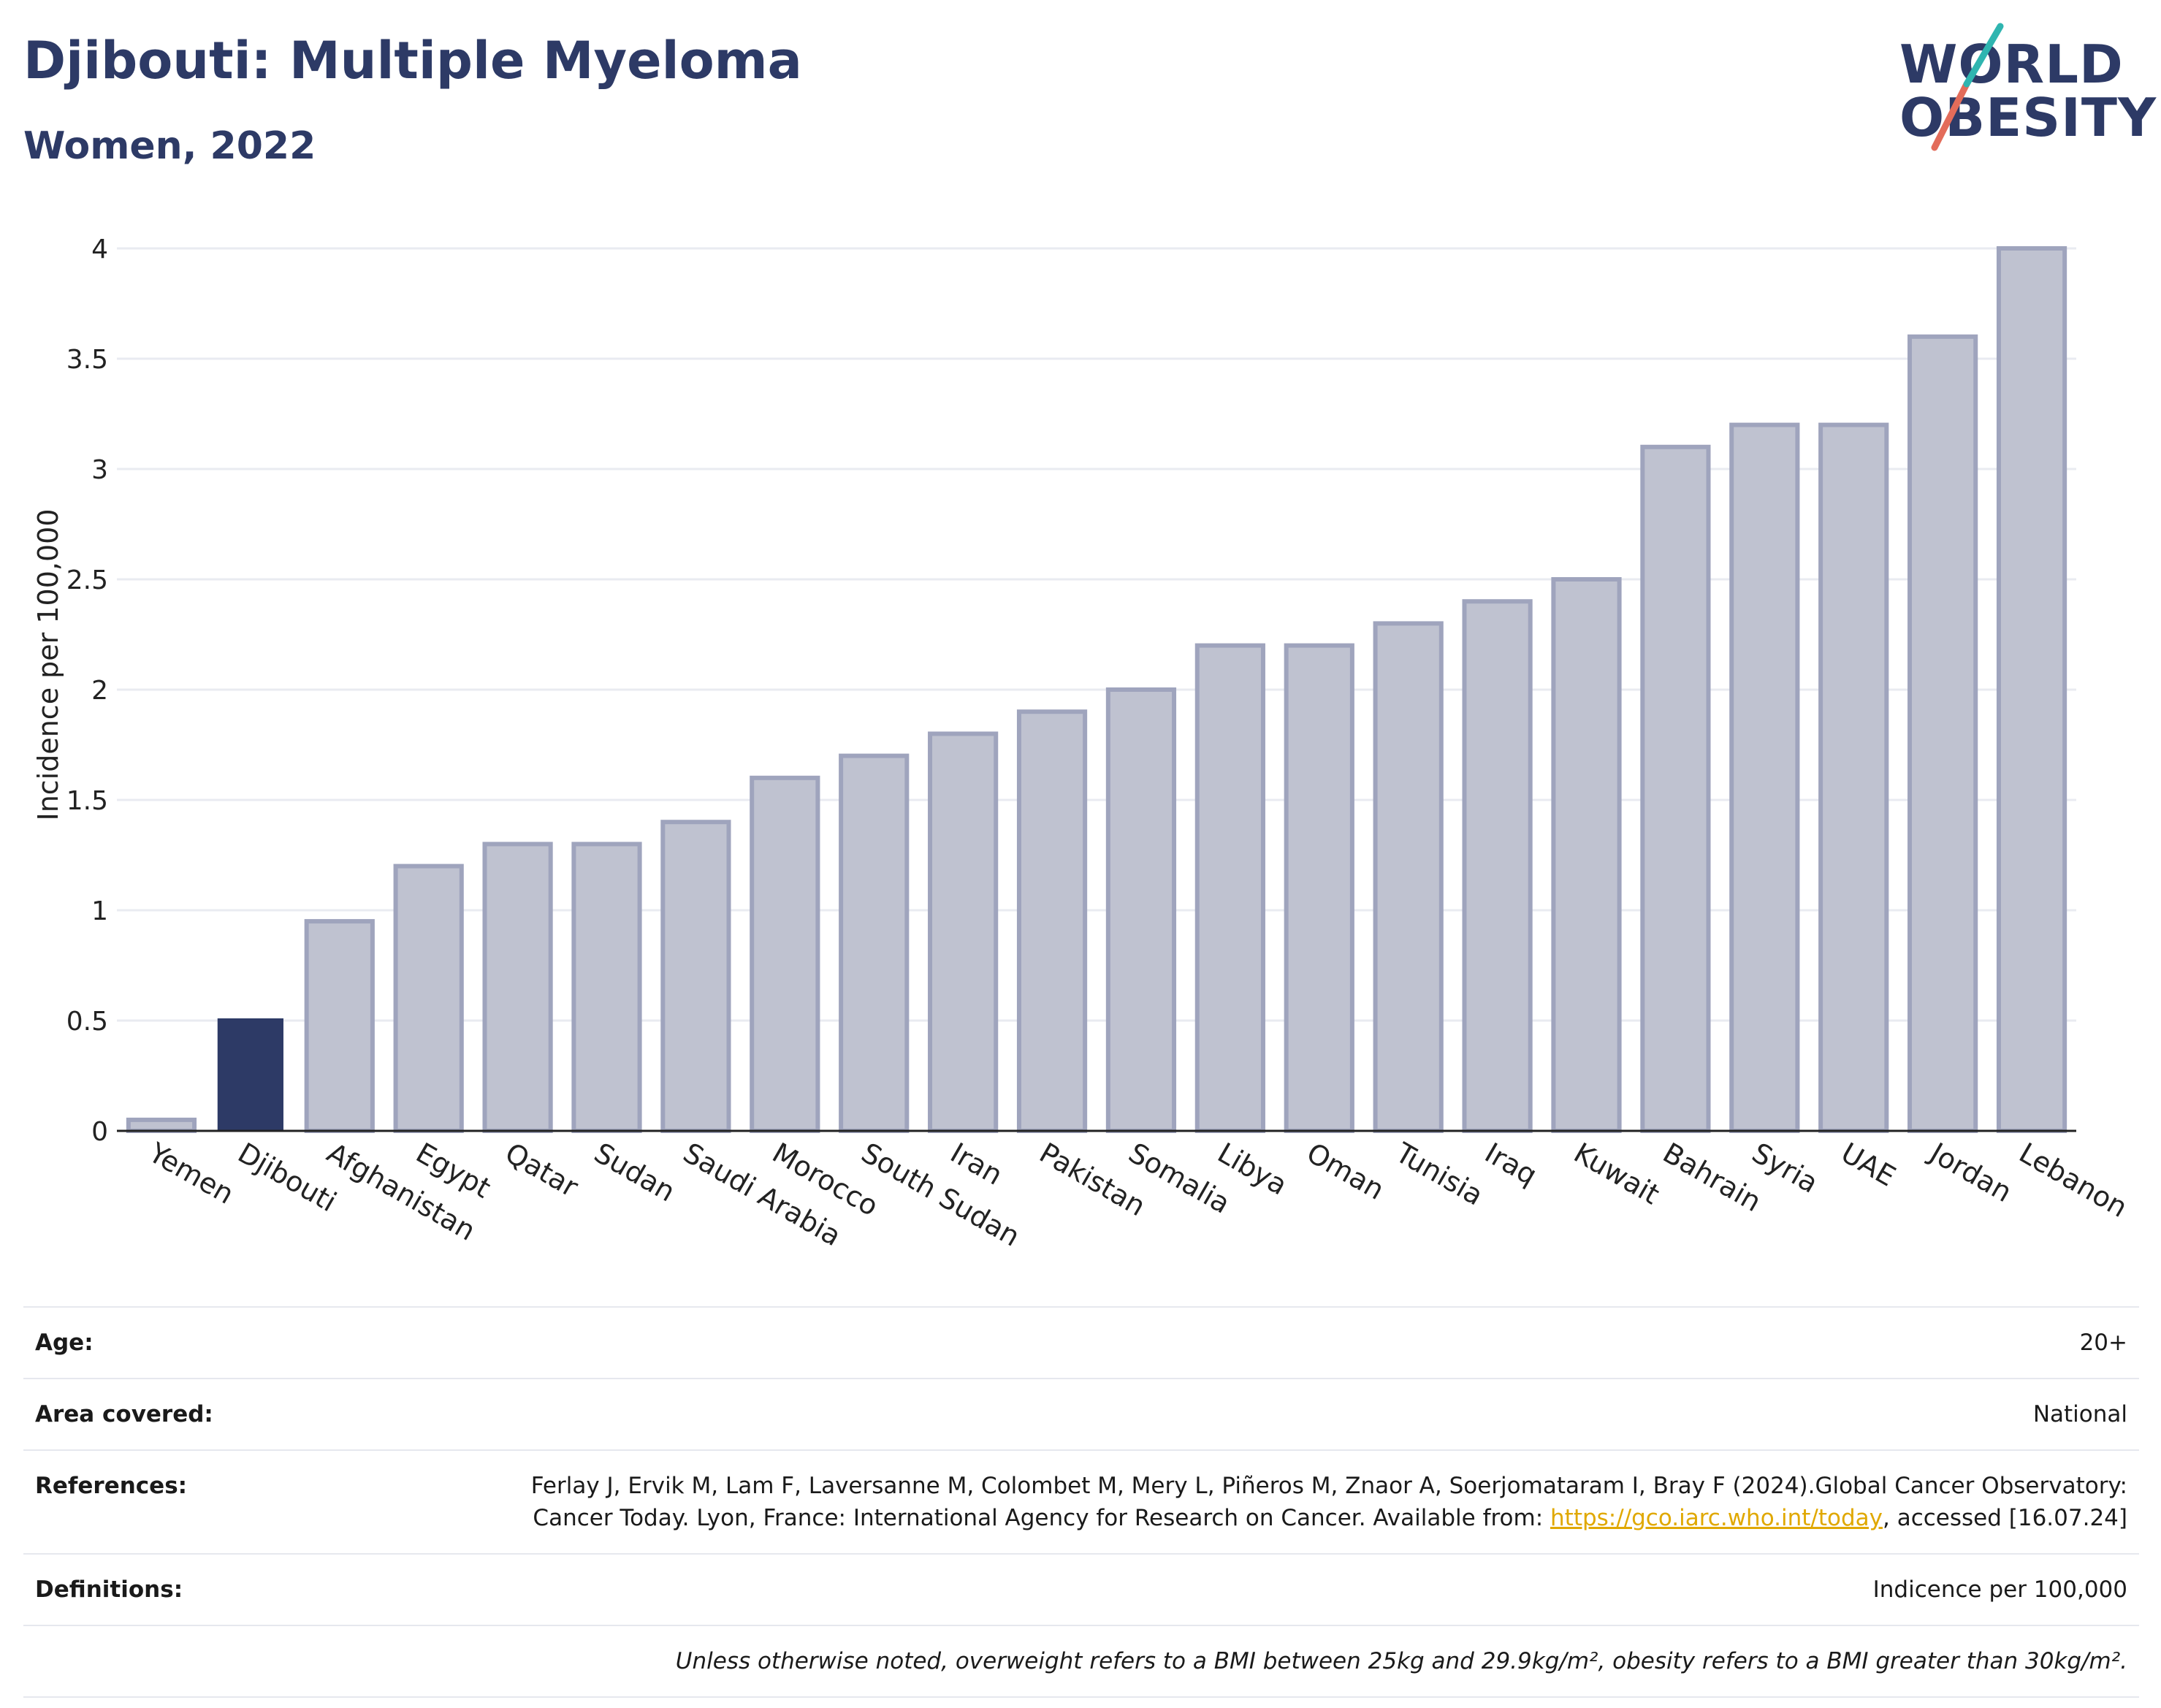 The image size is (2161, 1708). What do you see at coordinates (1716, 1518) in the screenshot?
I see `references-link: https://gco.iarc.who.int/today` at bounding box center [1716, 1518].